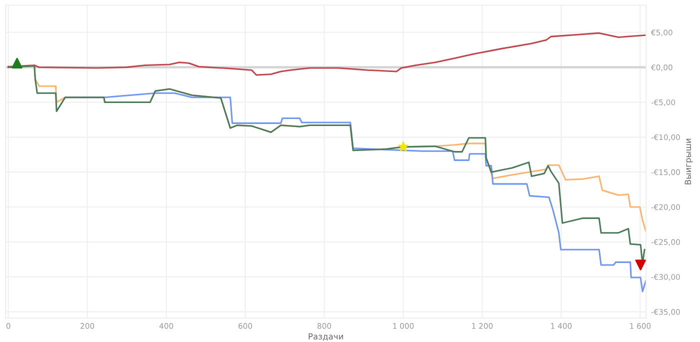 This screenshot has height=342, width=700. Describe the element at coordinates (688, 161) in the screenshot. I see `y-axis-title: Выигрыши` at that location.